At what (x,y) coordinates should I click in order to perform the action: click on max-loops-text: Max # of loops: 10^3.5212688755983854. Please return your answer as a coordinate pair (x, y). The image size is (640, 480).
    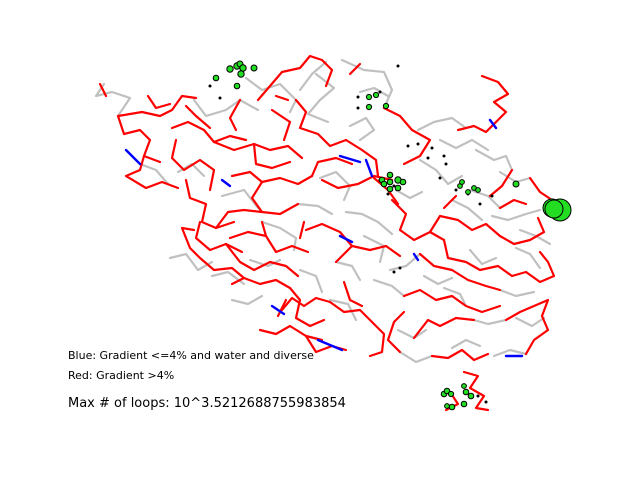
    Looking at the image, I should click on (207, 403).